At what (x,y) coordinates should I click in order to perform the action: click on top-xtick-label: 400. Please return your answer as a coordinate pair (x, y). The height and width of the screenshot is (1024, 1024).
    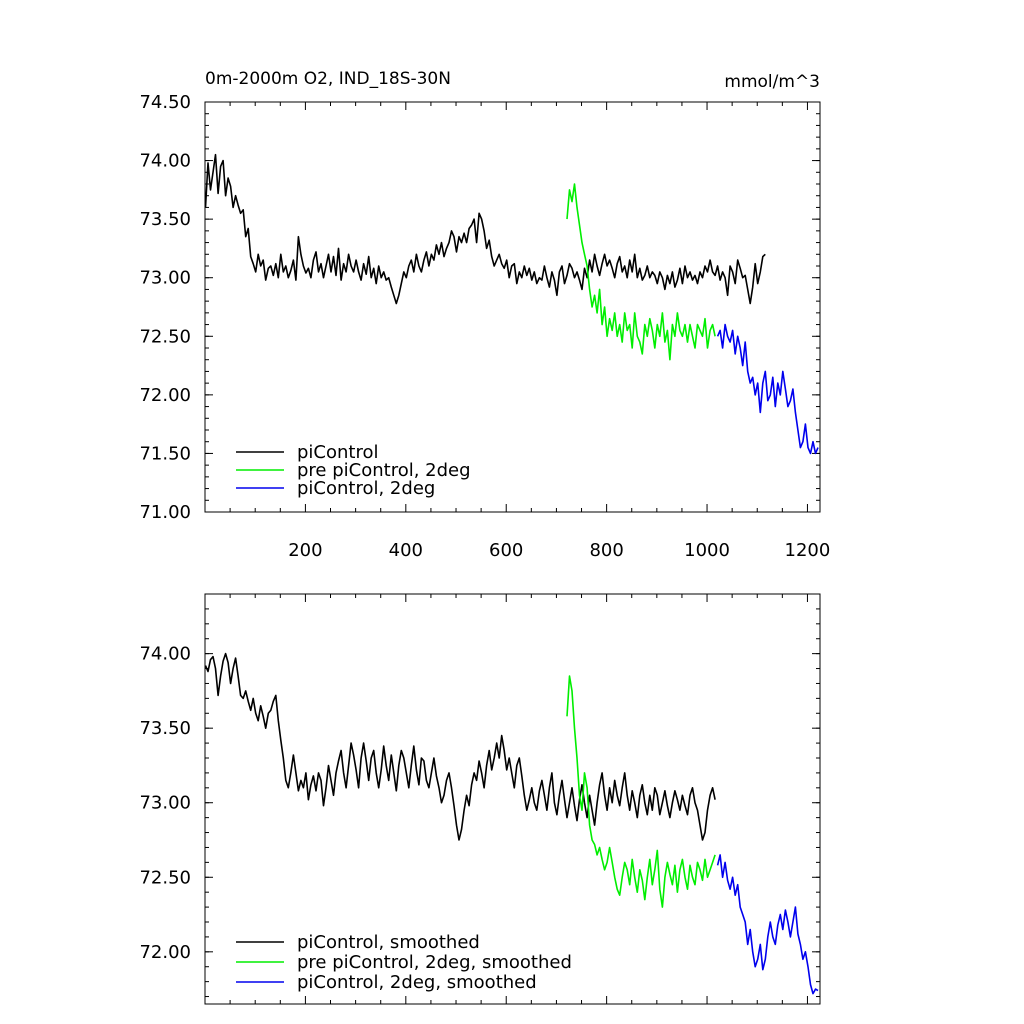
    Looking at the image, I should click on (406, 550).